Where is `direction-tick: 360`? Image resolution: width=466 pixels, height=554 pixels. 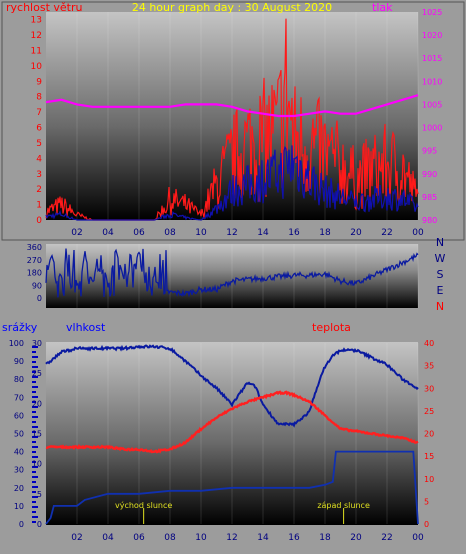 direction-tick: 360 is located at coordinates (34, 247).